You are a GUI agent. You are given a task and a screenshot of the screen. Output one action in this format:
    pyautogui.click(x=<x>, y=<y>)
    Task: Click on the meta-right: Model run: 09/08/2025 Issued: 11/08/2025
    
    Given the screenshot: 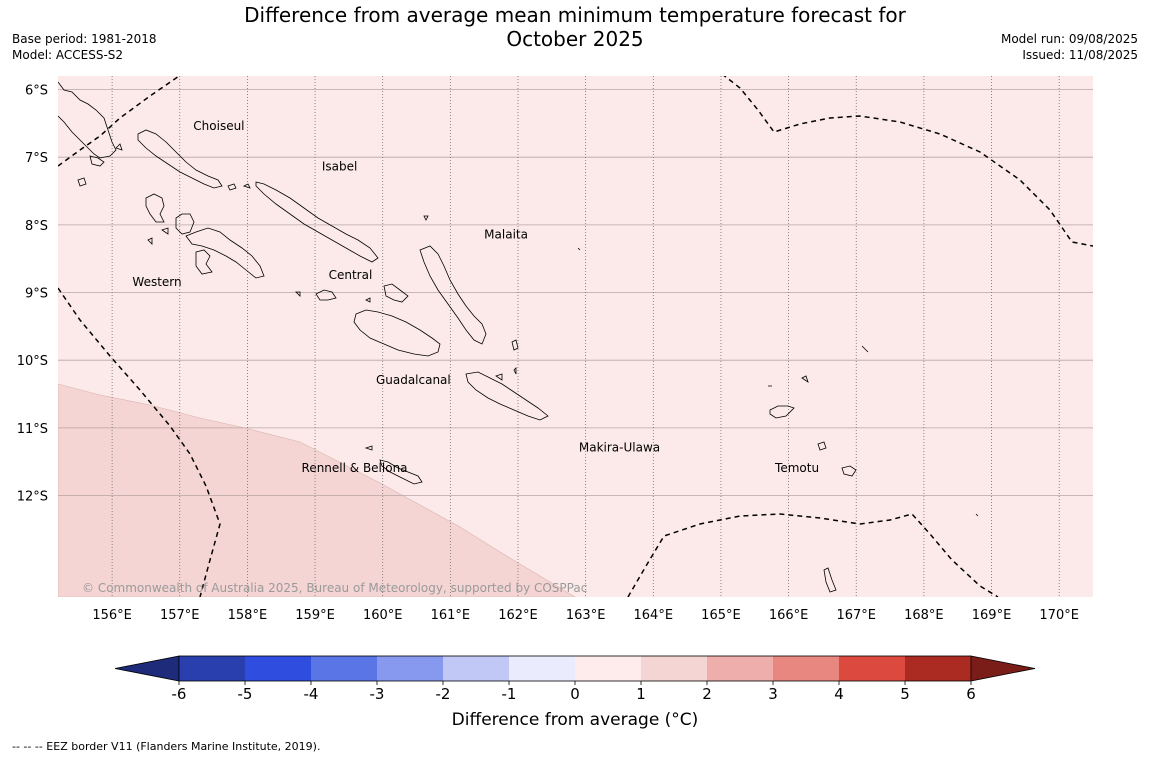 What is the action you would take?
    pyautogui.click(x=1069, y=47)
    